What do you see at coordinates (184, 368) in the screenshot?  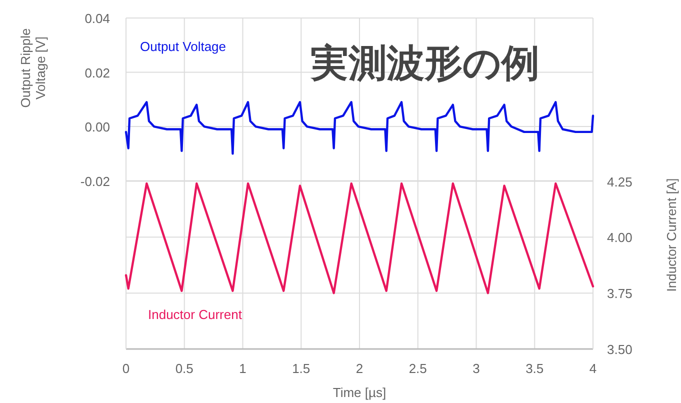 I see `x-tick-label: 0.5` at bounding box center [184, 368].